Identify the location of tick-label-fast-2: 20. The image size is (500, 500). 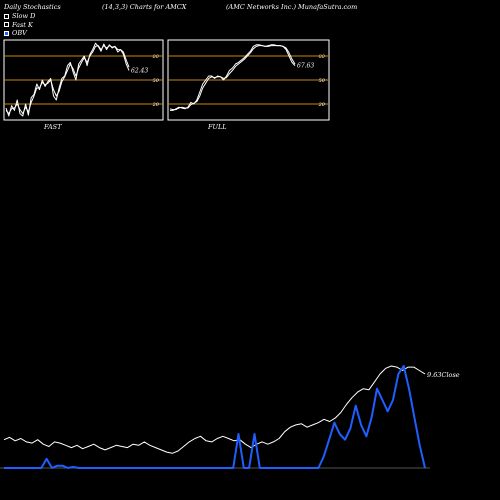
(156, 105).